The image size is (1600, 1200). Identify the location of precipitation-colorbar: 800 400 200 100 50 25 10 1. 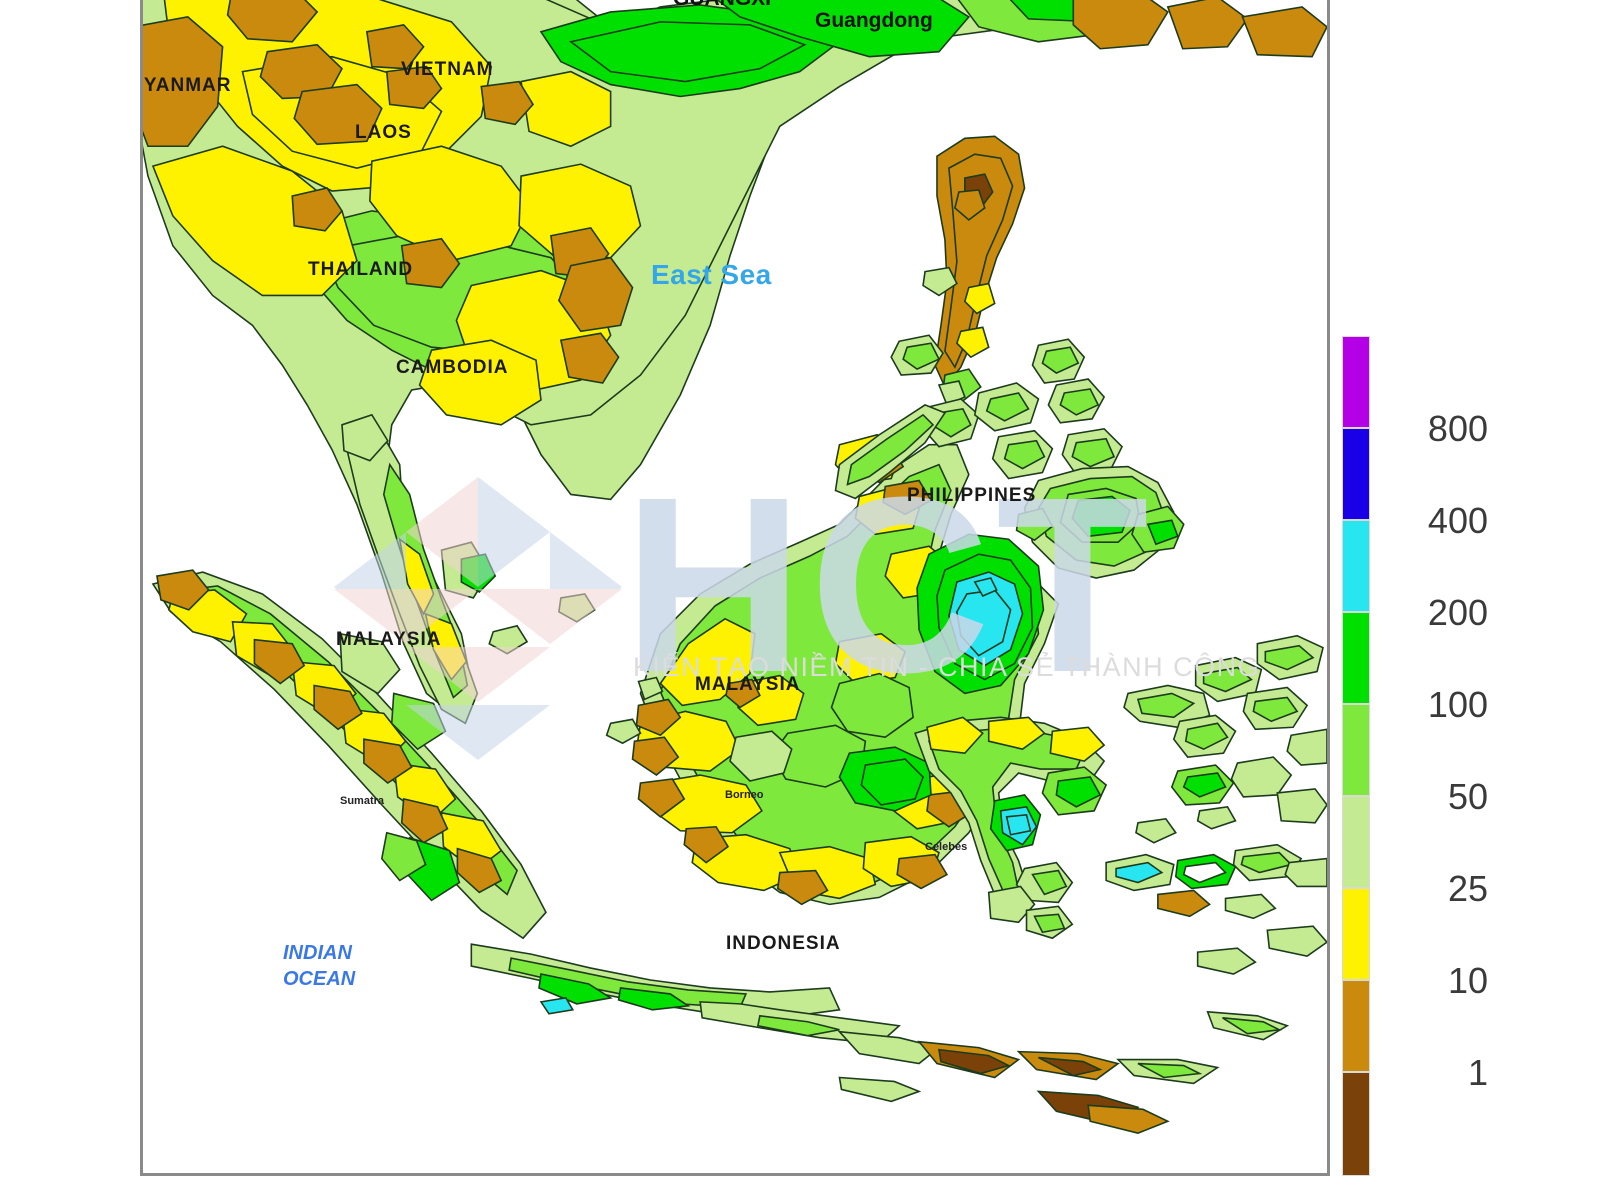
(1462, 756).